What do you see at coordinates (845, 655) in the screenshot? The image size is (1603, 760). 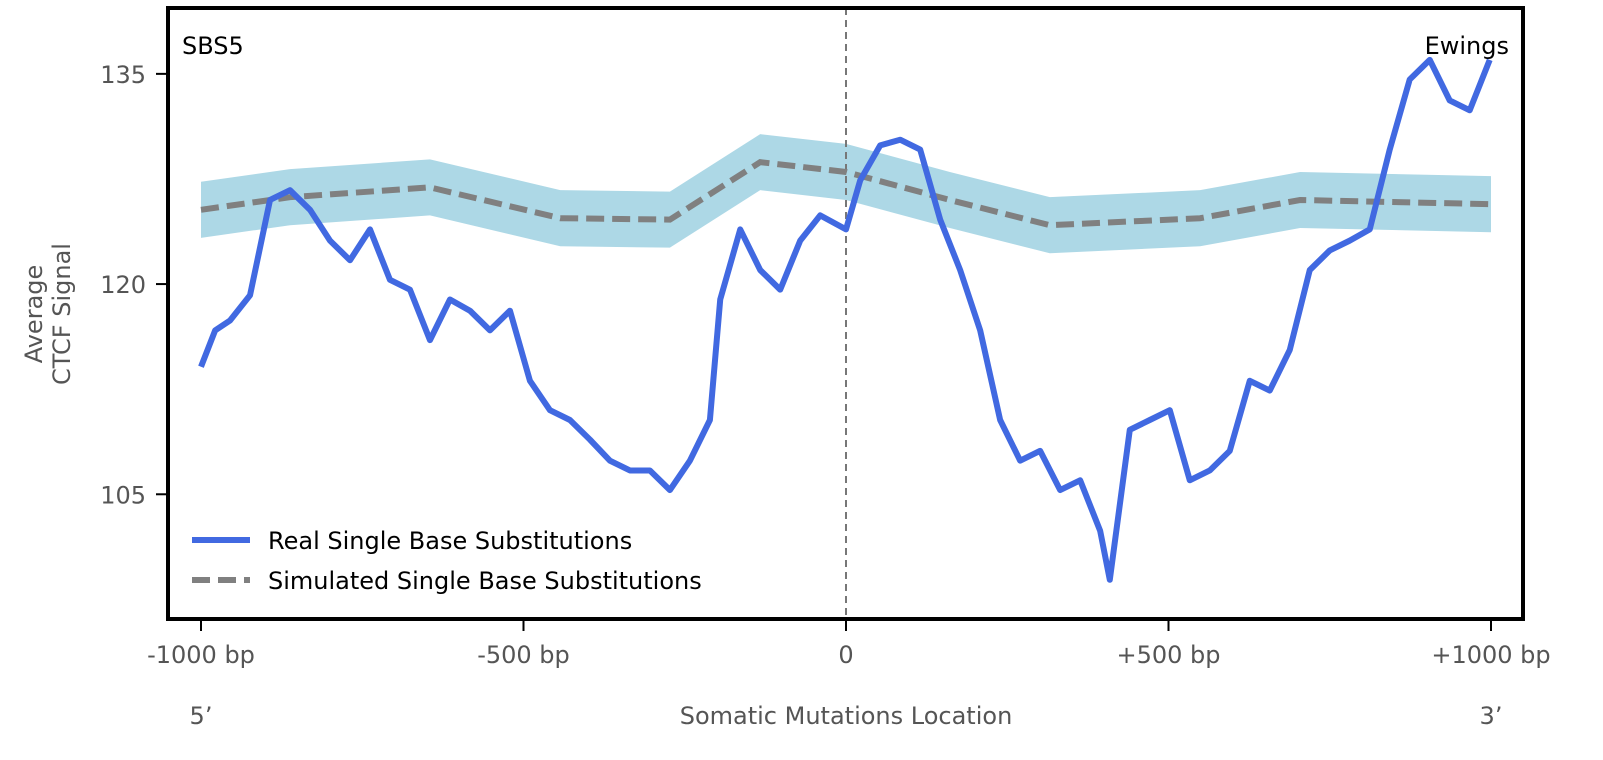 I see `x-tick-label: 0` at bounding box center [845, 655].